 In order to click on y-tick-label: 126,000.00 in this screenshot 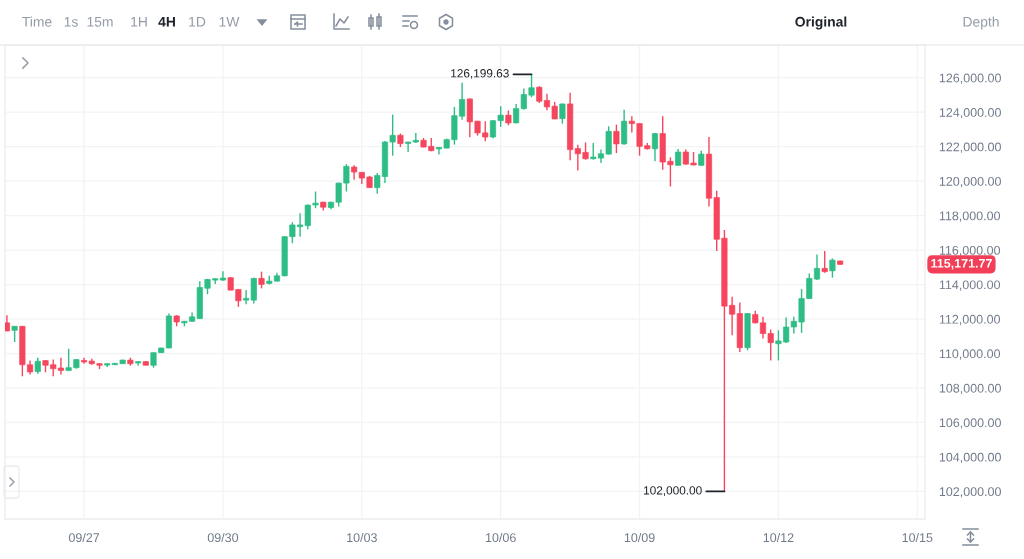, I will do `click(970, 78)`.